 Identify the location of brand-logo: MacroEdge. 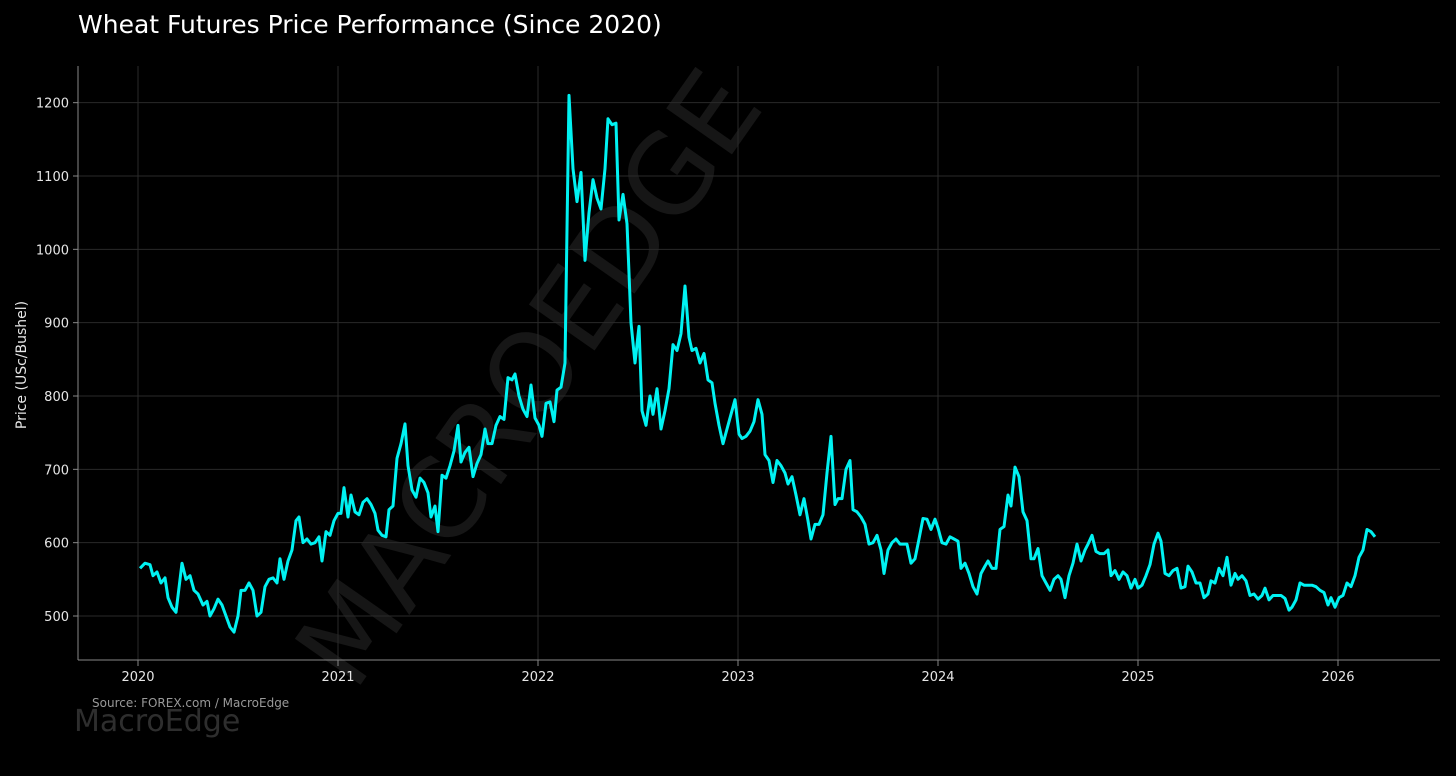
(157, 721).